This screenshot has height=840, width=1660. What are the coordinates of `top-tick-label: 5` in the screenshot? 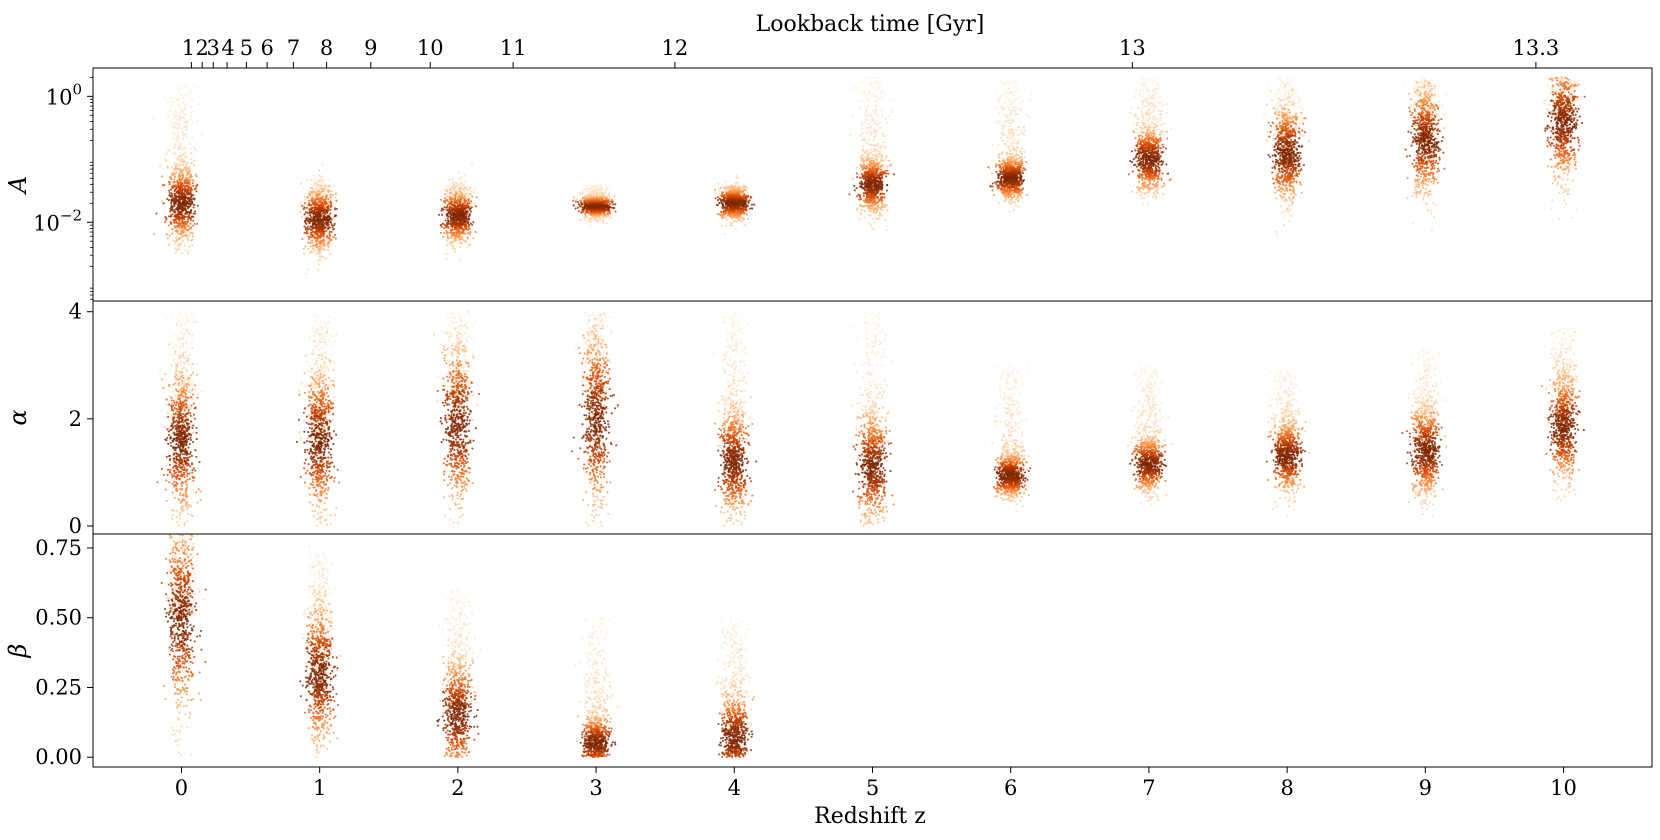 It's located at (246, 48).